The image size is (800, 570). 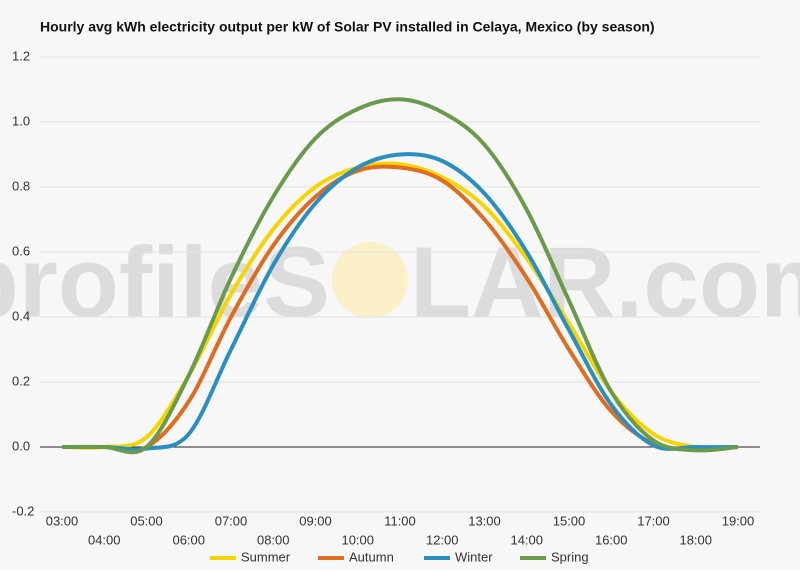 What do you see at coordinates (605, 282) in the screenshot?
I see `watermark: LAR.com` at bounding box center [605, 282].